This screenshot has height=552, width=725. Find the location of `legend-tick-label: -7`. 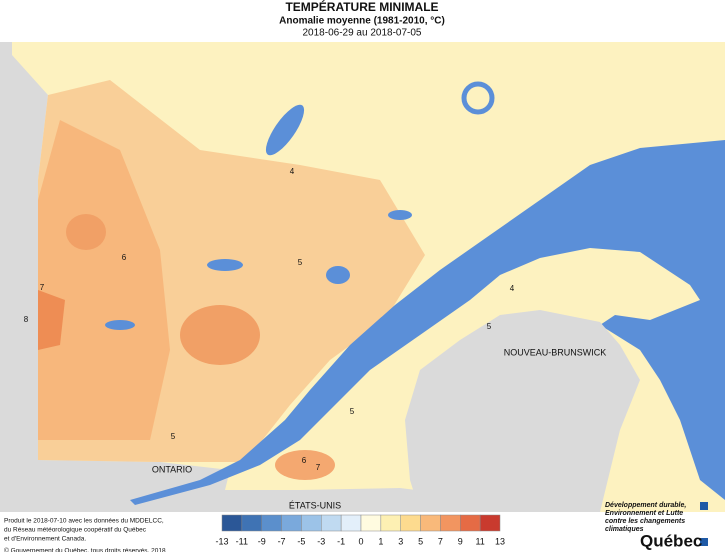

legend-tick-label: -7 is located at coordinates (282, 541).